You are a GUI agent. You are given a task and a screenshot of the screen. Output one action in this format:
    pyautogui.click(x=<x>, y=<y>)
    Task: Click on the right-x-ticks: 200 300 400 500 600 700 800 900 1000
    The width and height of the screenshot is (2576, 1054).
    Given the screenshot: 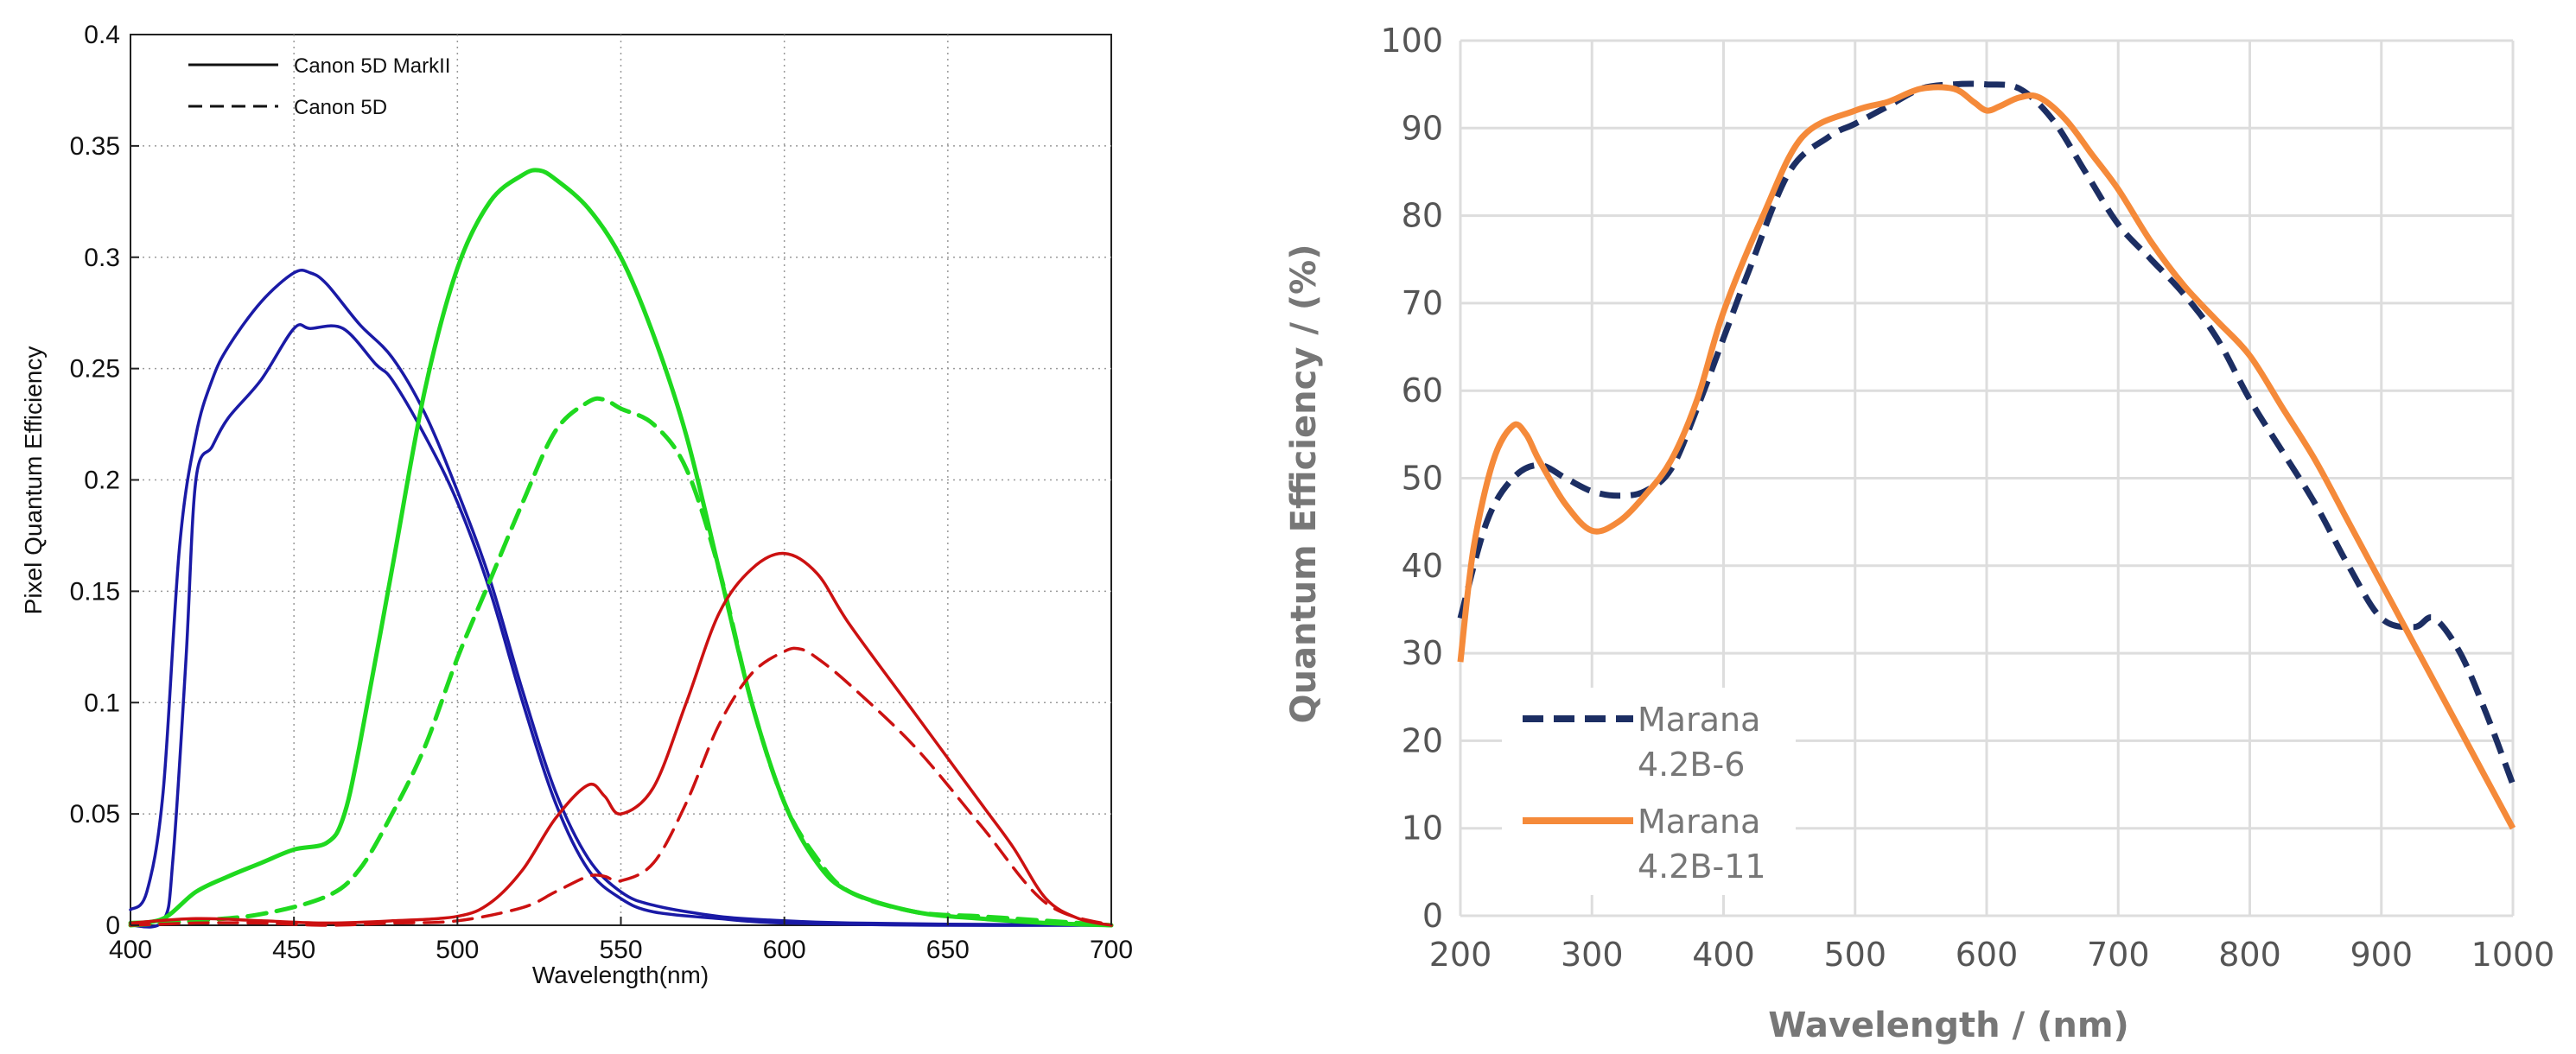 What is the action you would take?
    pyautogui.click(x=1992, y=955)
    